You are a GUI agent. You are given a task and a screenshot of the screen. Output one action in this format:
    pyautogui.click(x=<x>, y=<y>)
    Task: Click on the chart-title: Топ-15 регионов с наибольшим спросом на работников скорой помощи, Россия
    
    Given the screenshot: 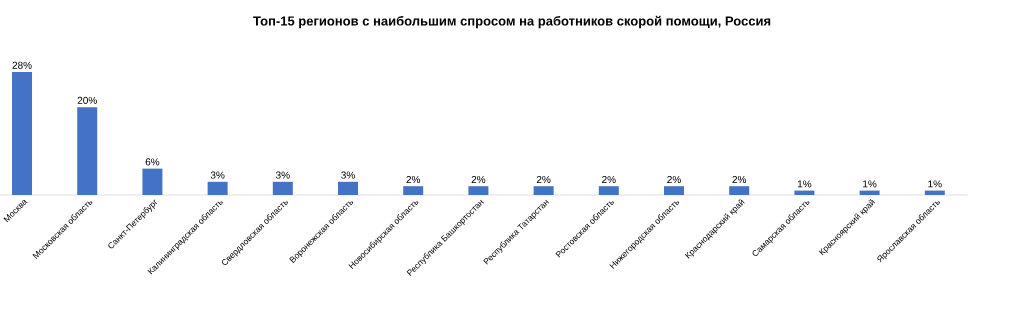 What is the action you would take?
    pyautogui.click(x=512, y=22)
    